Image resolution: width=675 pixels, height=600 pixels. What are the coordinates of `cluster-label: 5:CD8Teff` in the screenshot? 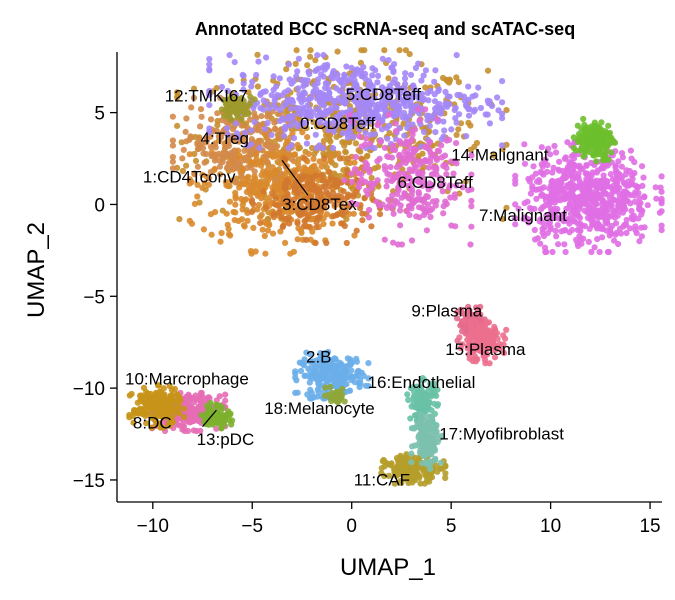 It's located at (384, 94).